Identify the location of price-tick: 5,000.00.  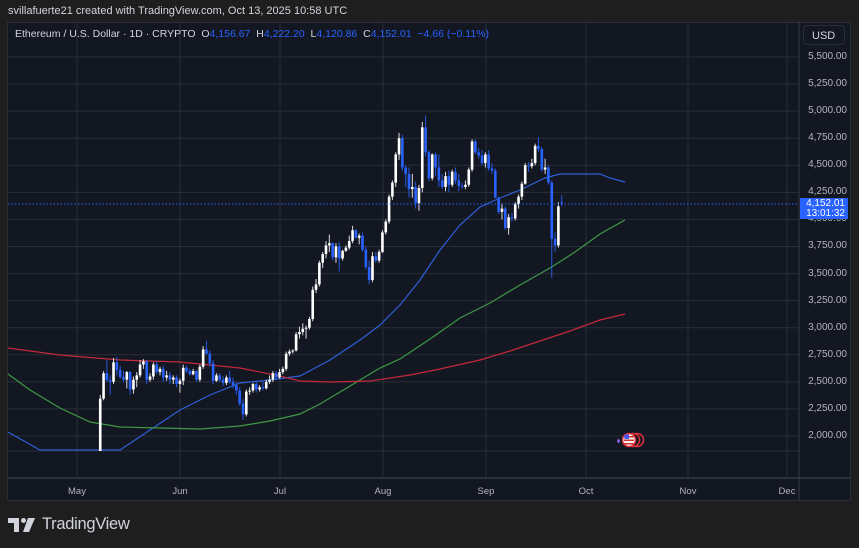
(827, 111).